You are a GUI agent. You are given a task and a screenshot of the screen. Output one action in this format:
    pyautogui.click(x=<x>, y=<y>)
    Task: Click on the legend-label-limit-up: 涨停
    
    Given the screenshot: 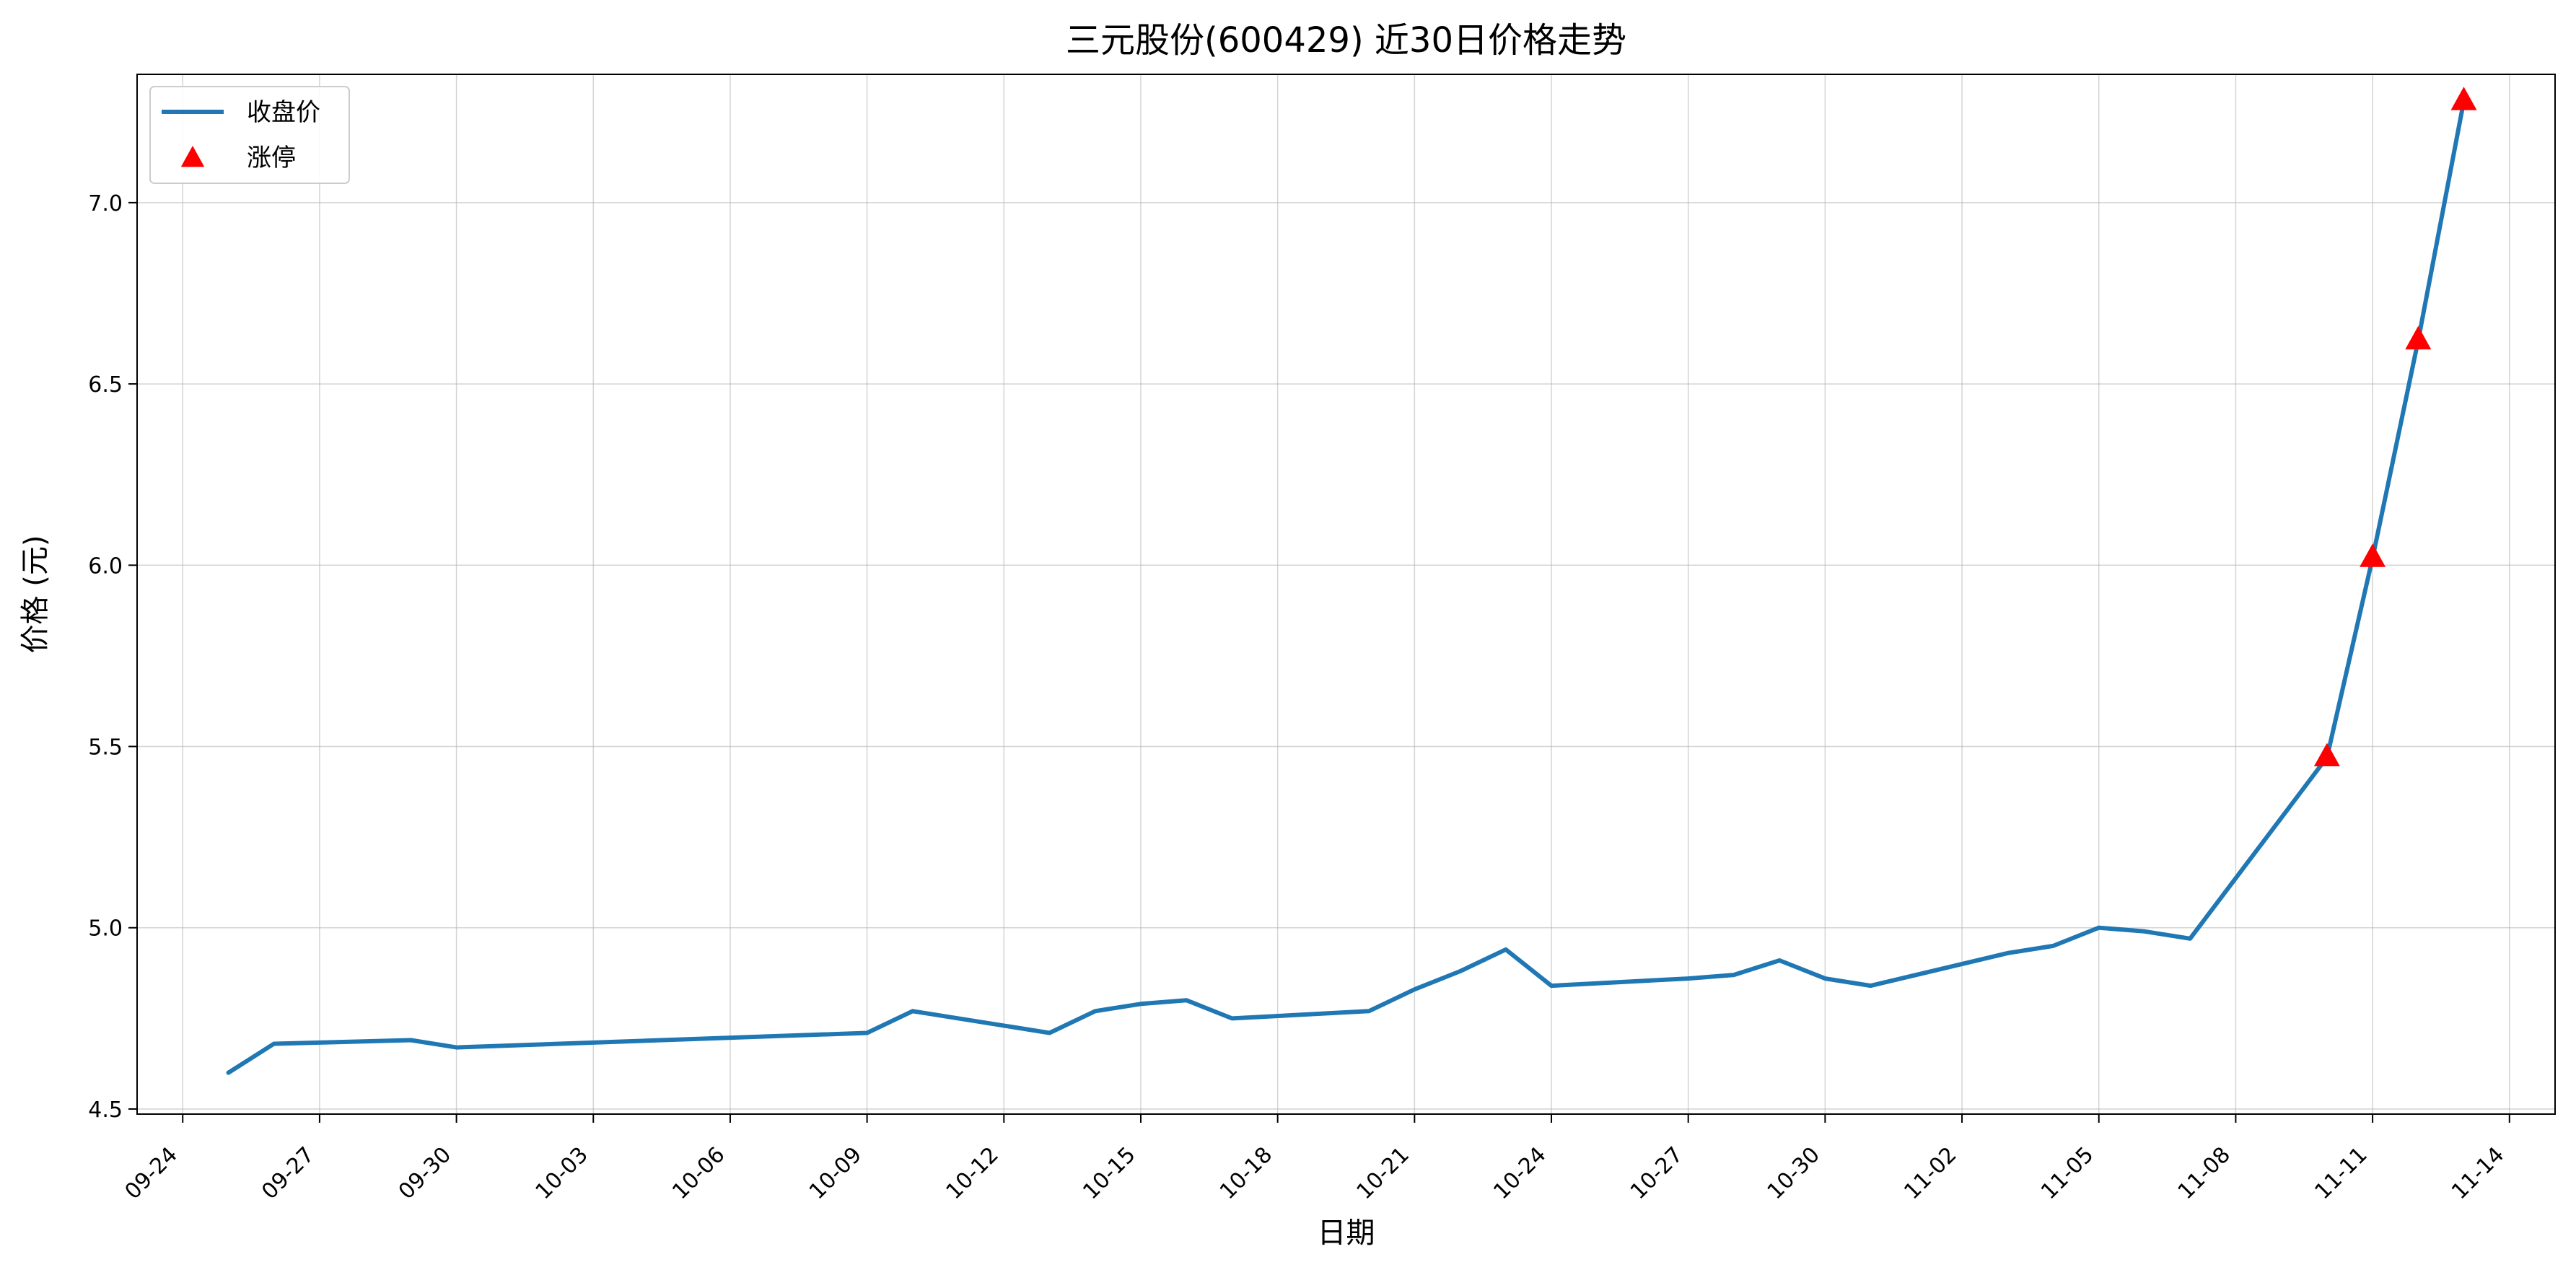 What is the action you would take?
    pyautogui.click(x=271, y=158)
    